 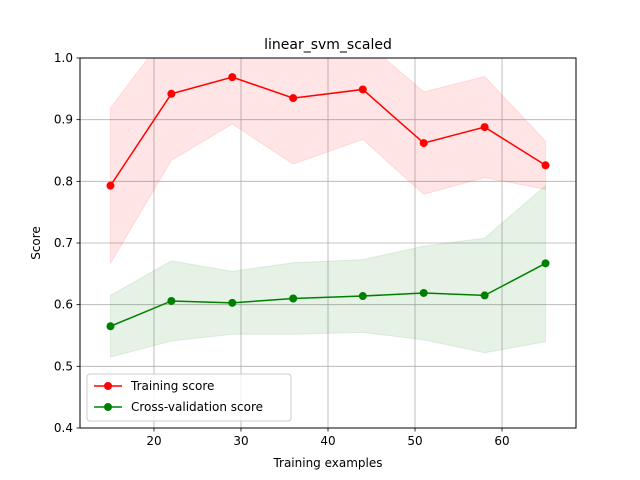 I want to click on y-tick-label: 0.8, so click(x=63, y=181).